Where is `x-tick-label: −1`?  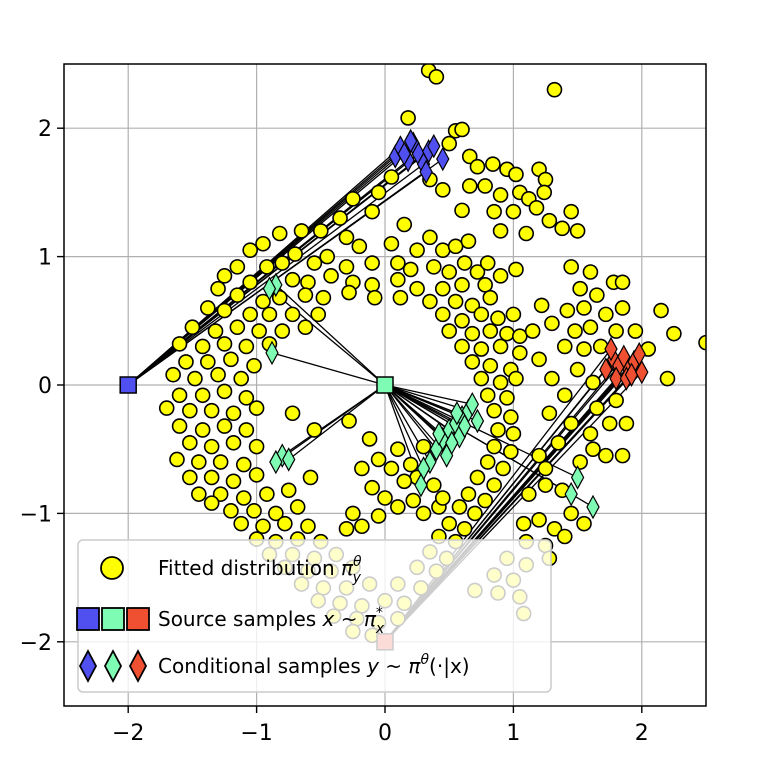 x-tick-label: −1 is located at coordinates (256, 733).